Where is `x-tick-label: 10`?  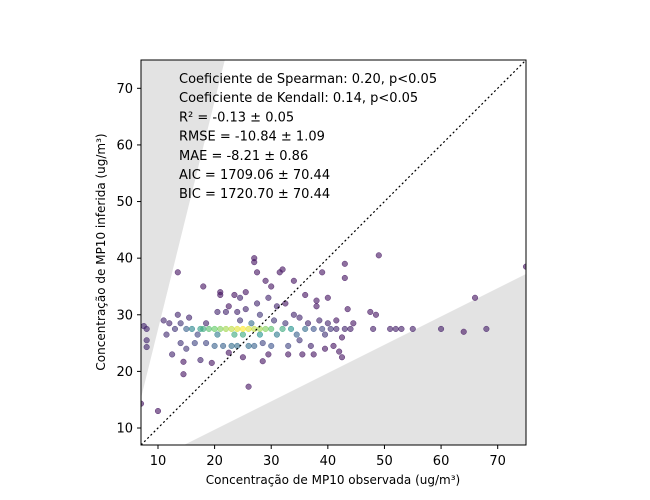 x-tick-label: 10 is located at coordinates (158, 461).